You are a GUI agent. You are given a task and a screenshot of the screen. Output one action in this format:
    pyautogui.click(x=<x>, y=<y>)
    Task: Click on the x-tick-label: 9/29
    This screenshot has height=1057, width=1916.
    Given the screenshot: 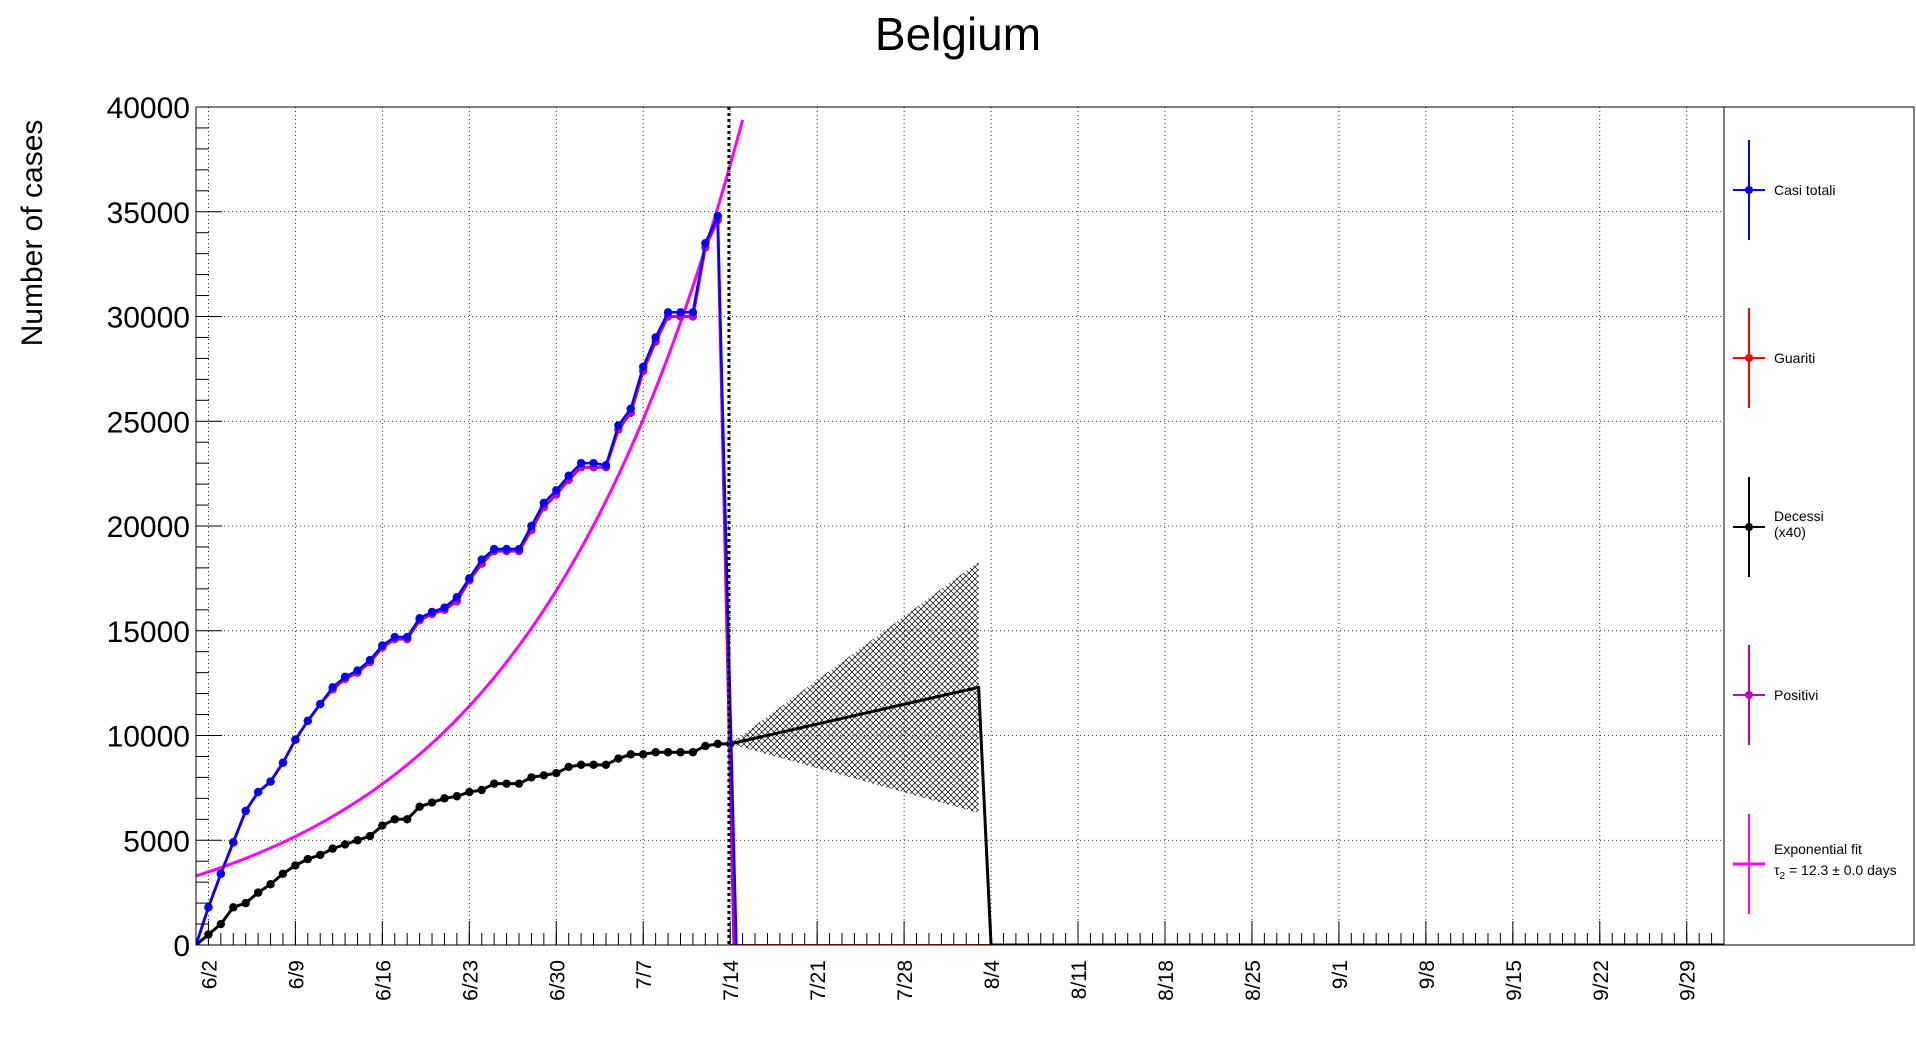 What is the action you would take?
    pyautogui.click(x=1688, y=980)
    